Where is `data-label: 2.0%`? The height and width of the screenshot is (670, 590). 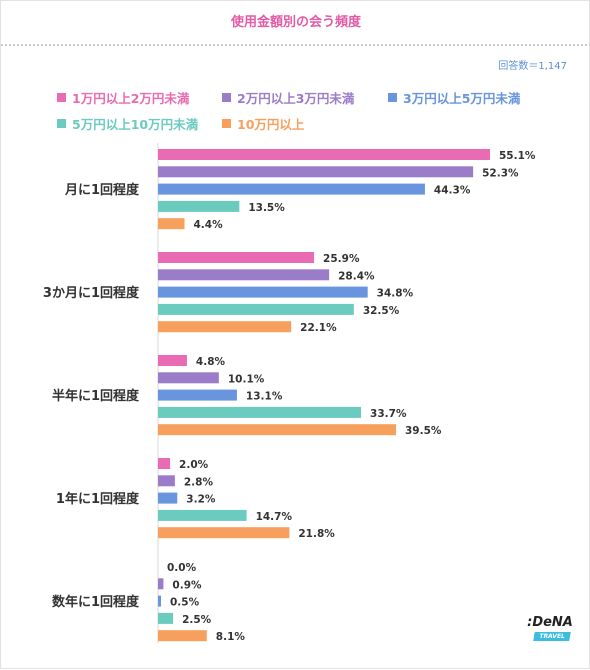 data-label: 2.0% is located at coordinates (194, 465).